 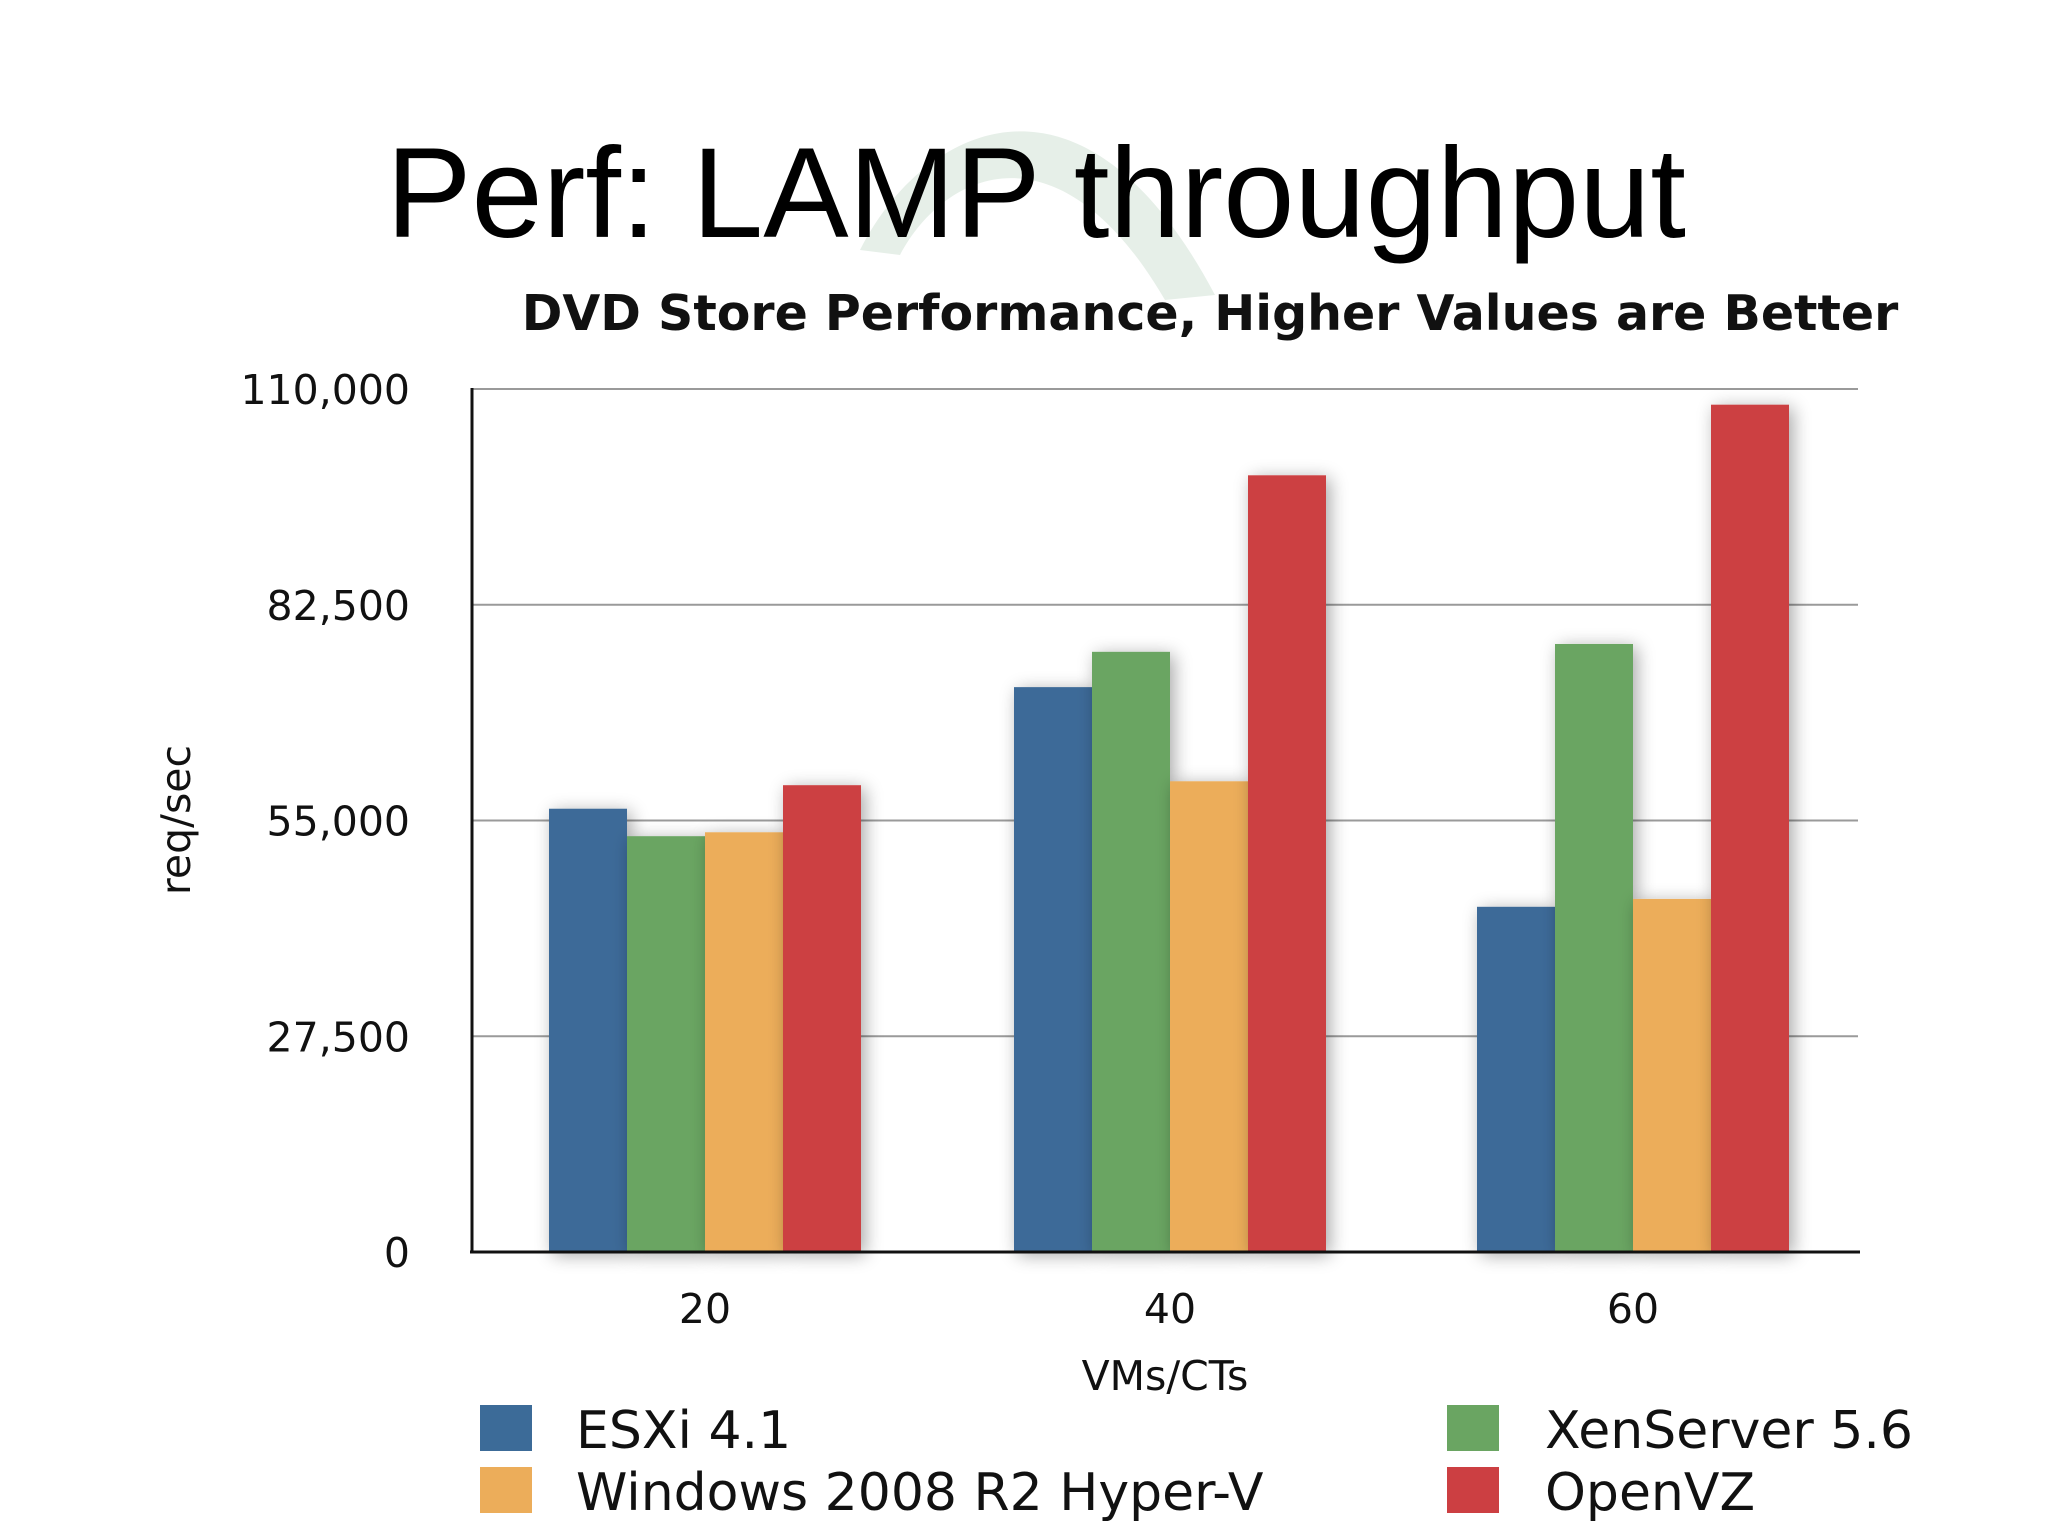 What do you see at coordinates (325, 390) in the screenshot?
I see `y-tick-label: 110,000` at bounding box center [325, 390].